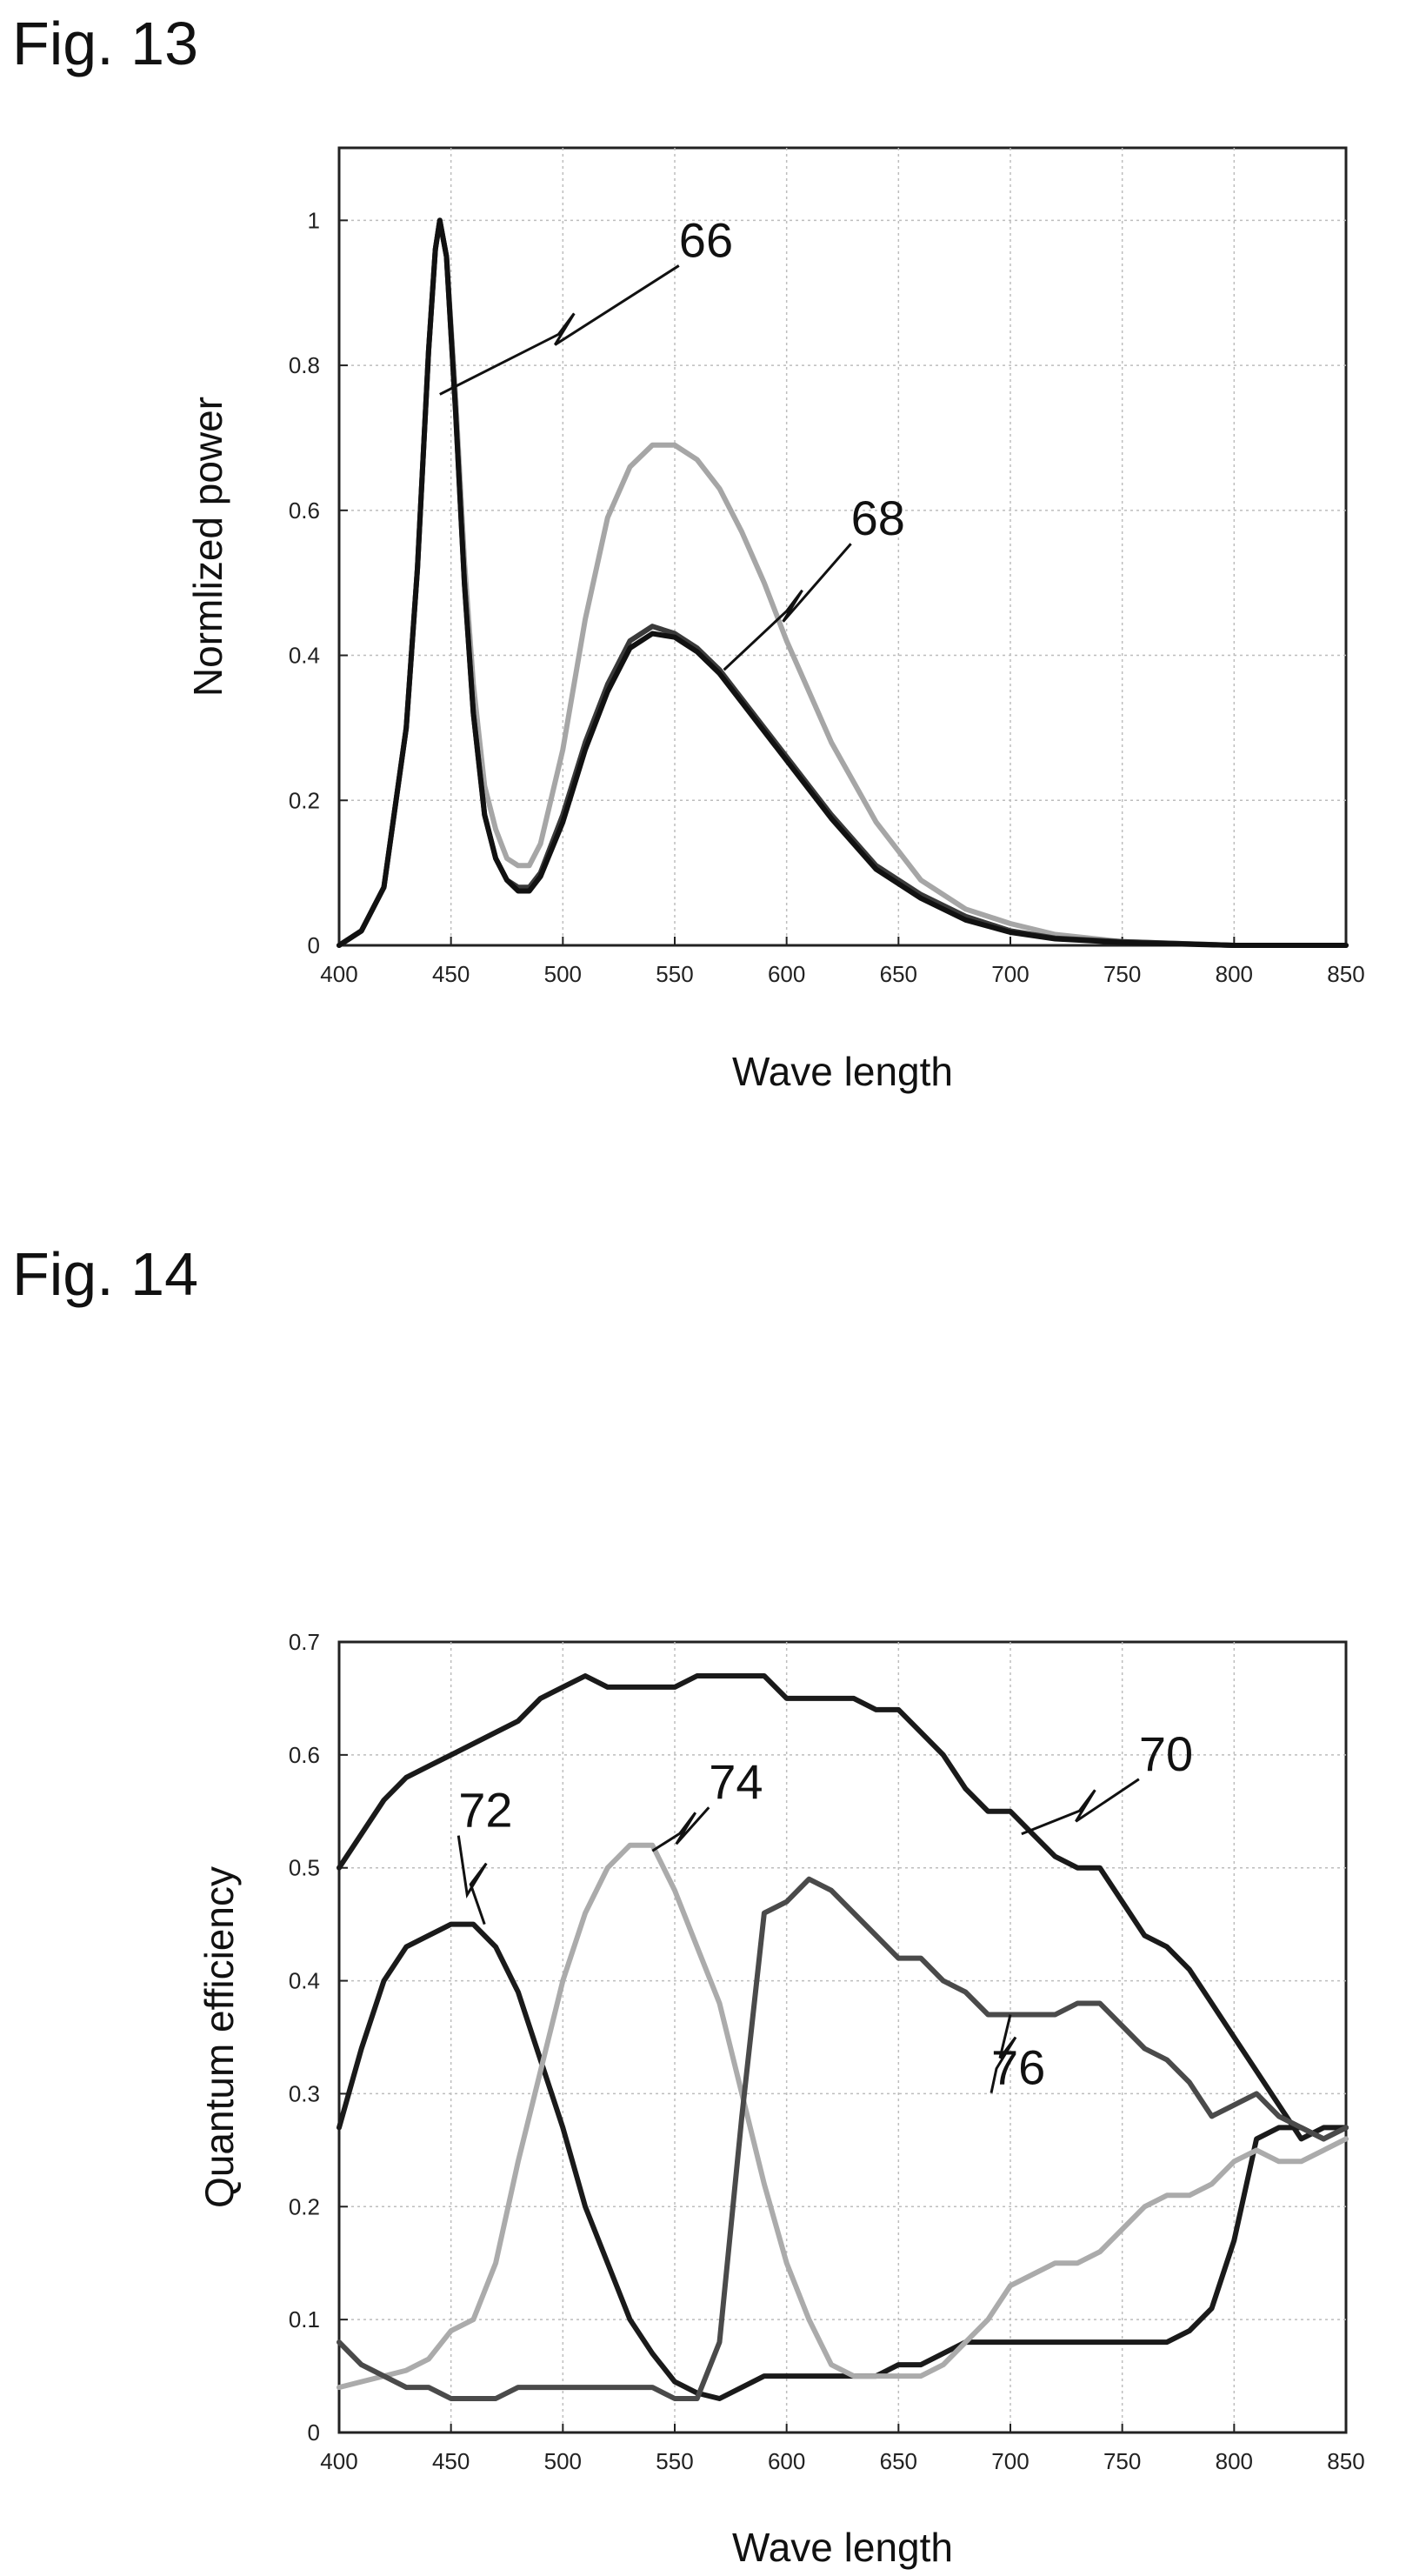 The height and width of the screenshot is (2576, 1406). What do you see at coordinates (706, 239) in the screenshot?
I see `reference-numeral-66: 66` at bounding box center [706, 239].